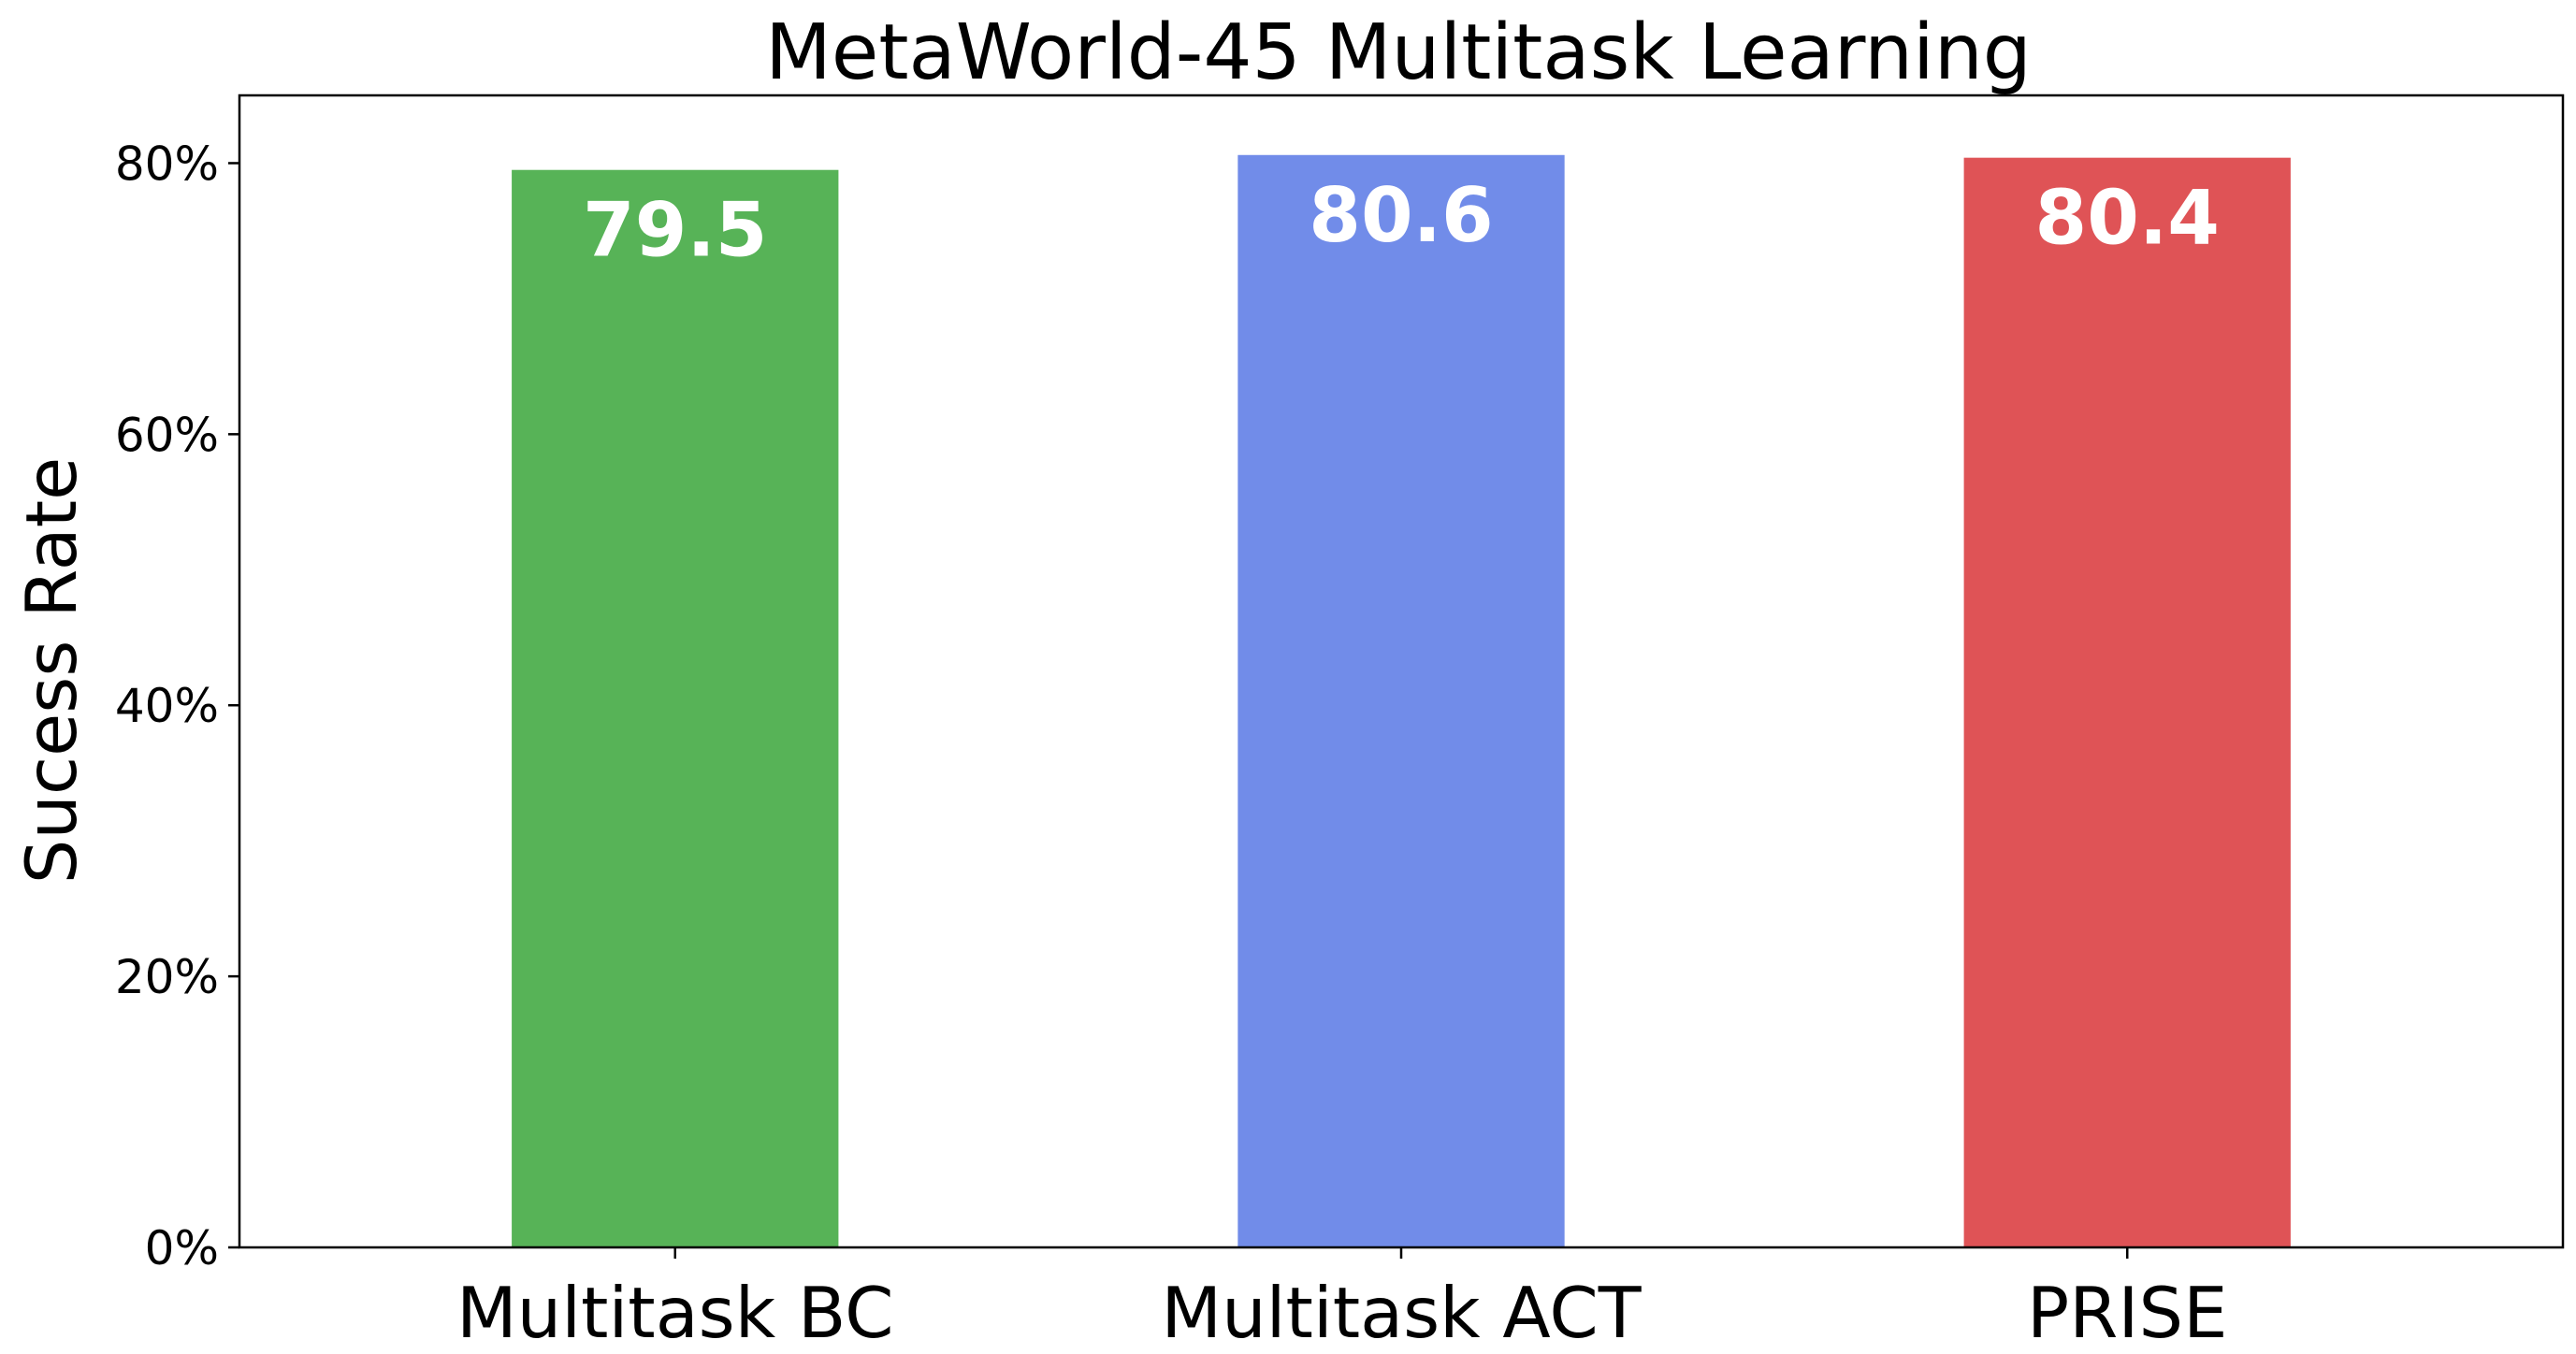 This screenshot has width=2576, height=1354. What do you see at coordinates (2127, 1313) in the screenshot?
I see `x-tick-label-2: PRISE` at bounding box center [2127, 1313].